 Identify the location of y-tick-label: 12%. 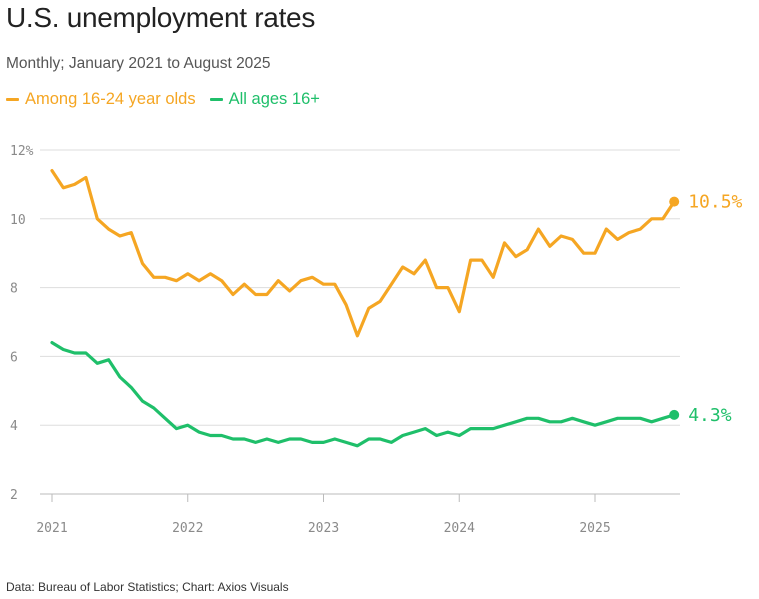
(22, 151).